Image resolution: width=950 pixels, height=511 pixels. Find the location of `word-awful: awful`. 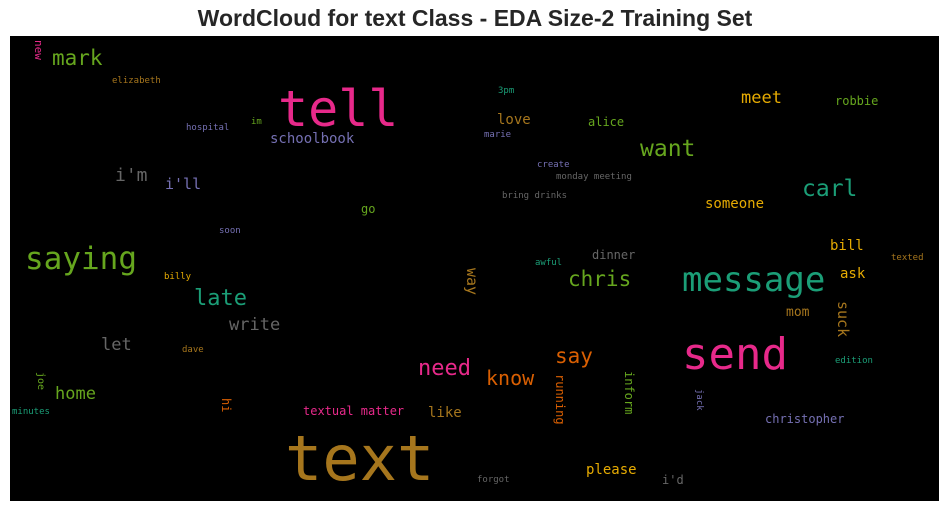

word-awful: awful is located at coordinates (549, 263).